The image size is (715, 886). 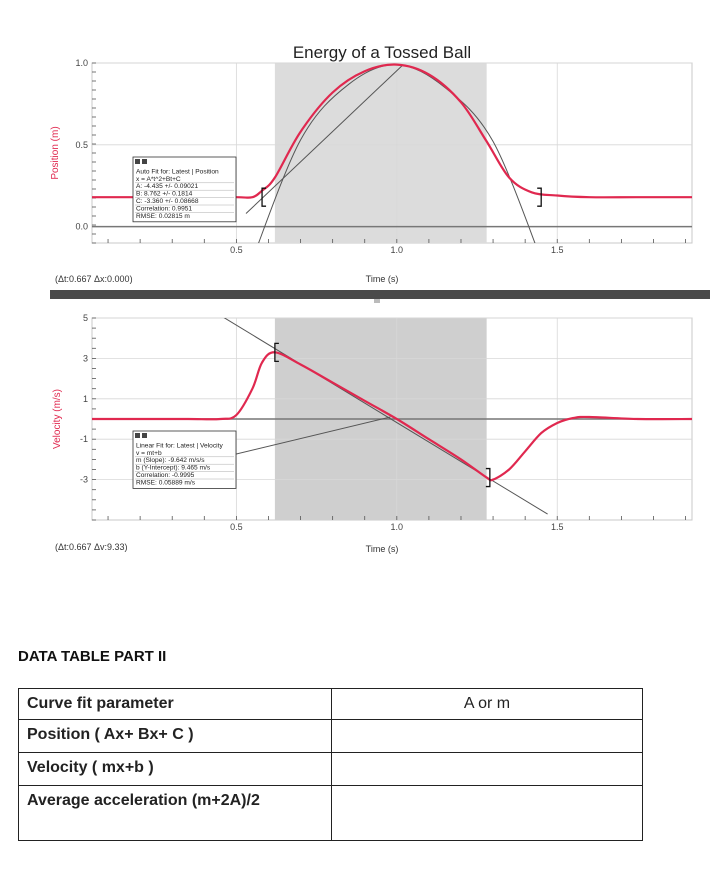 What do you see at coordinates (81, 63) in the screenshot?
I see `y-tick-label: 1.0` at bounding box center [81, 63].